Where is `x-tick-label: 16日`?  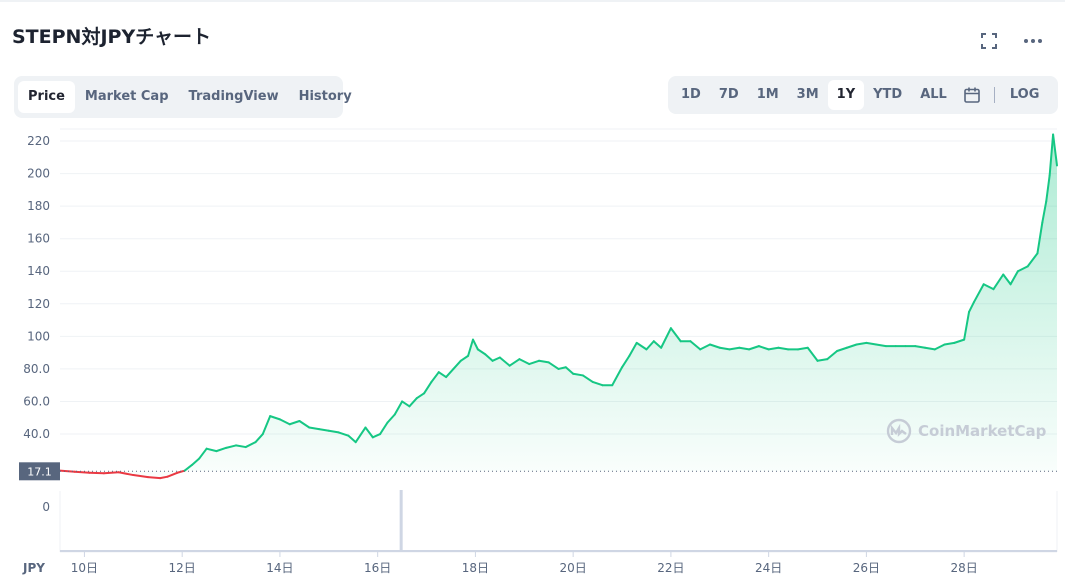 x-tick-label: 16日 is located at coordinates (377, 568).